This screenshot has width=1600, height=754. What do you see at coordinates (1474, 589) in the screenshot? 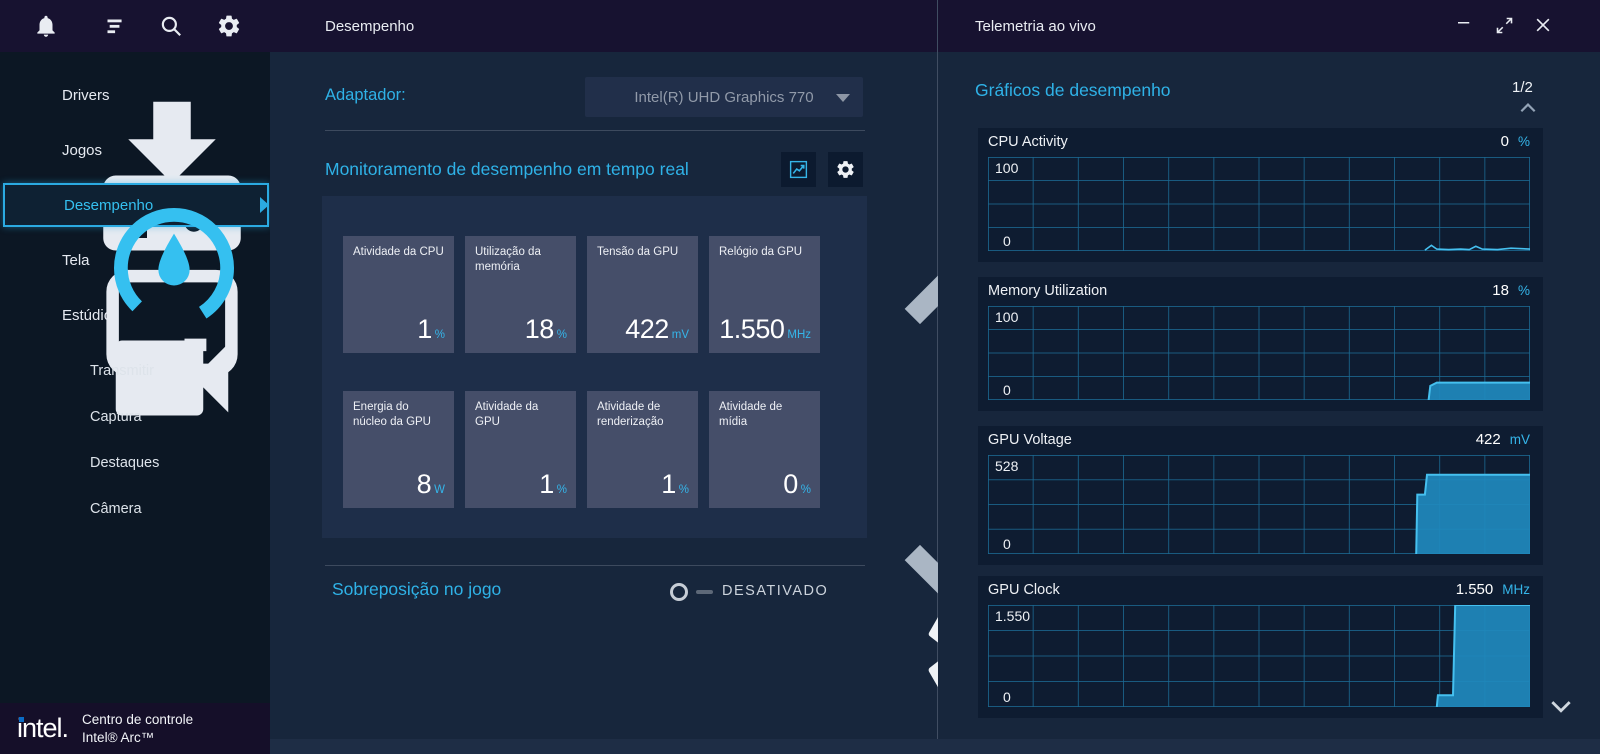
I see `chart-value: 1.550` at bounding box center [1474, 589].